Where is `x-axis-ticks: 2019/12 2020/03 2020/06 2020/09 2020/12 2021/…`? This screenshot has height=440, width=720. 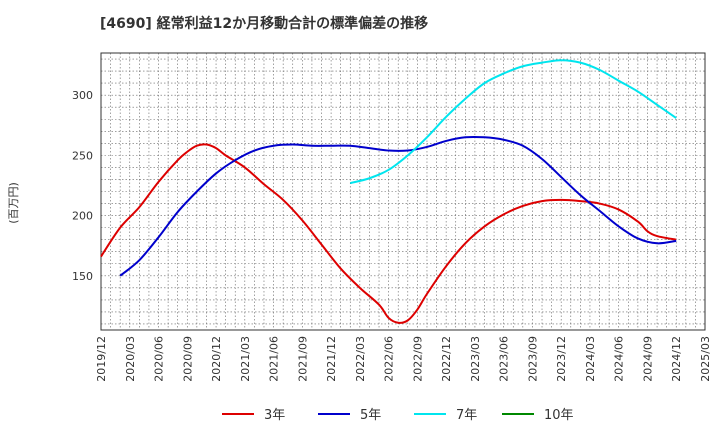
x-axis-ticks: 2019/12 2020/03 2020/06 2020/09 2020/12 2021/… is located at coordinates (403, 359).